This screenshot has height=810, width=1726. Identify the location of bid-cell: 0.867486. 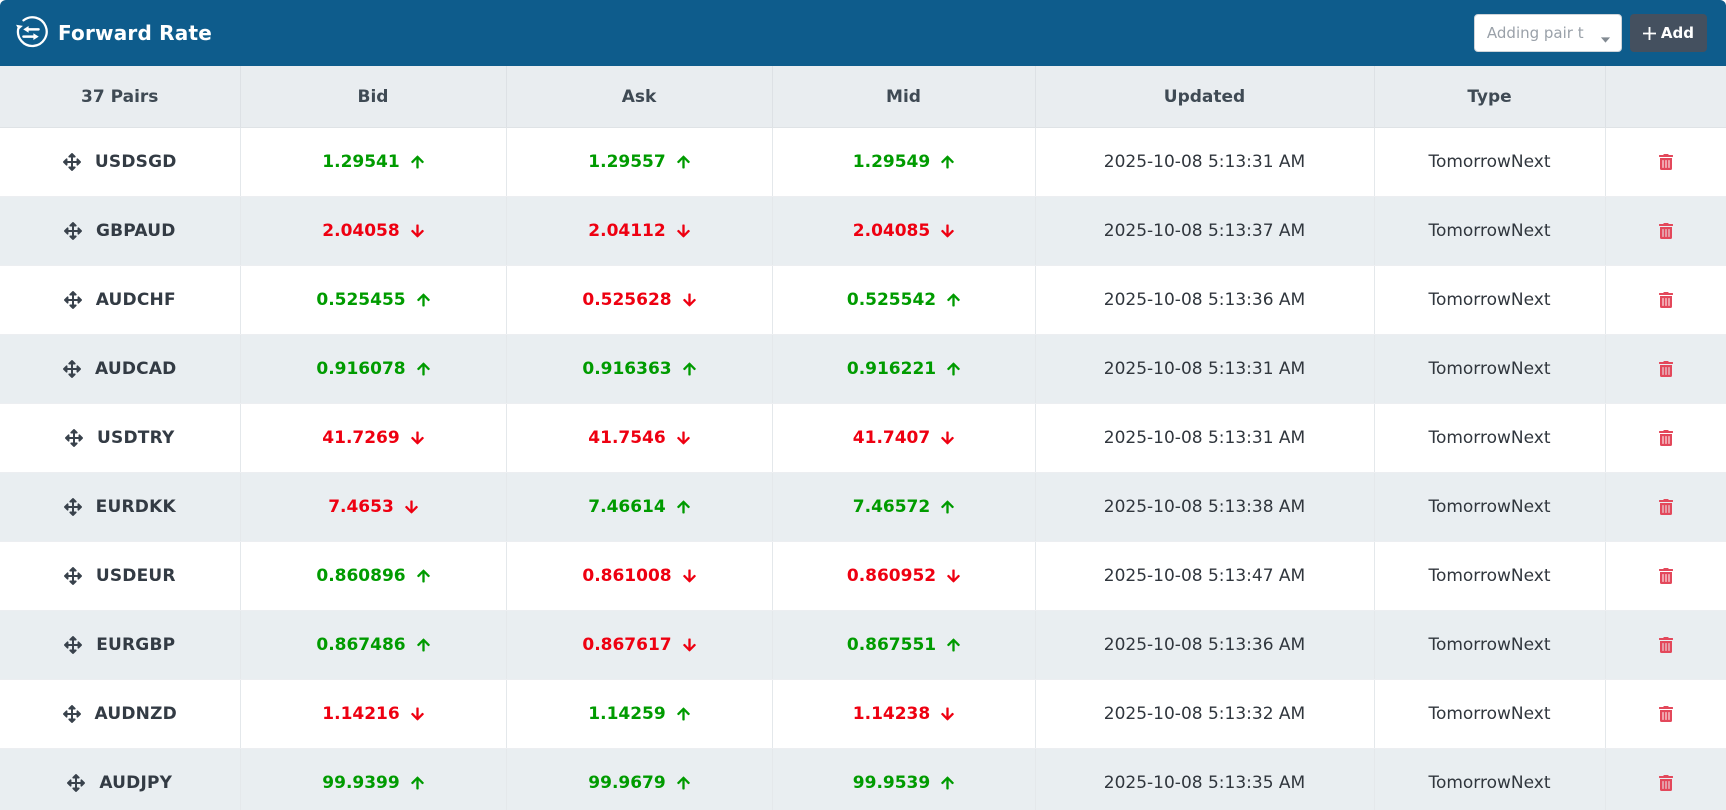
(373, 645).